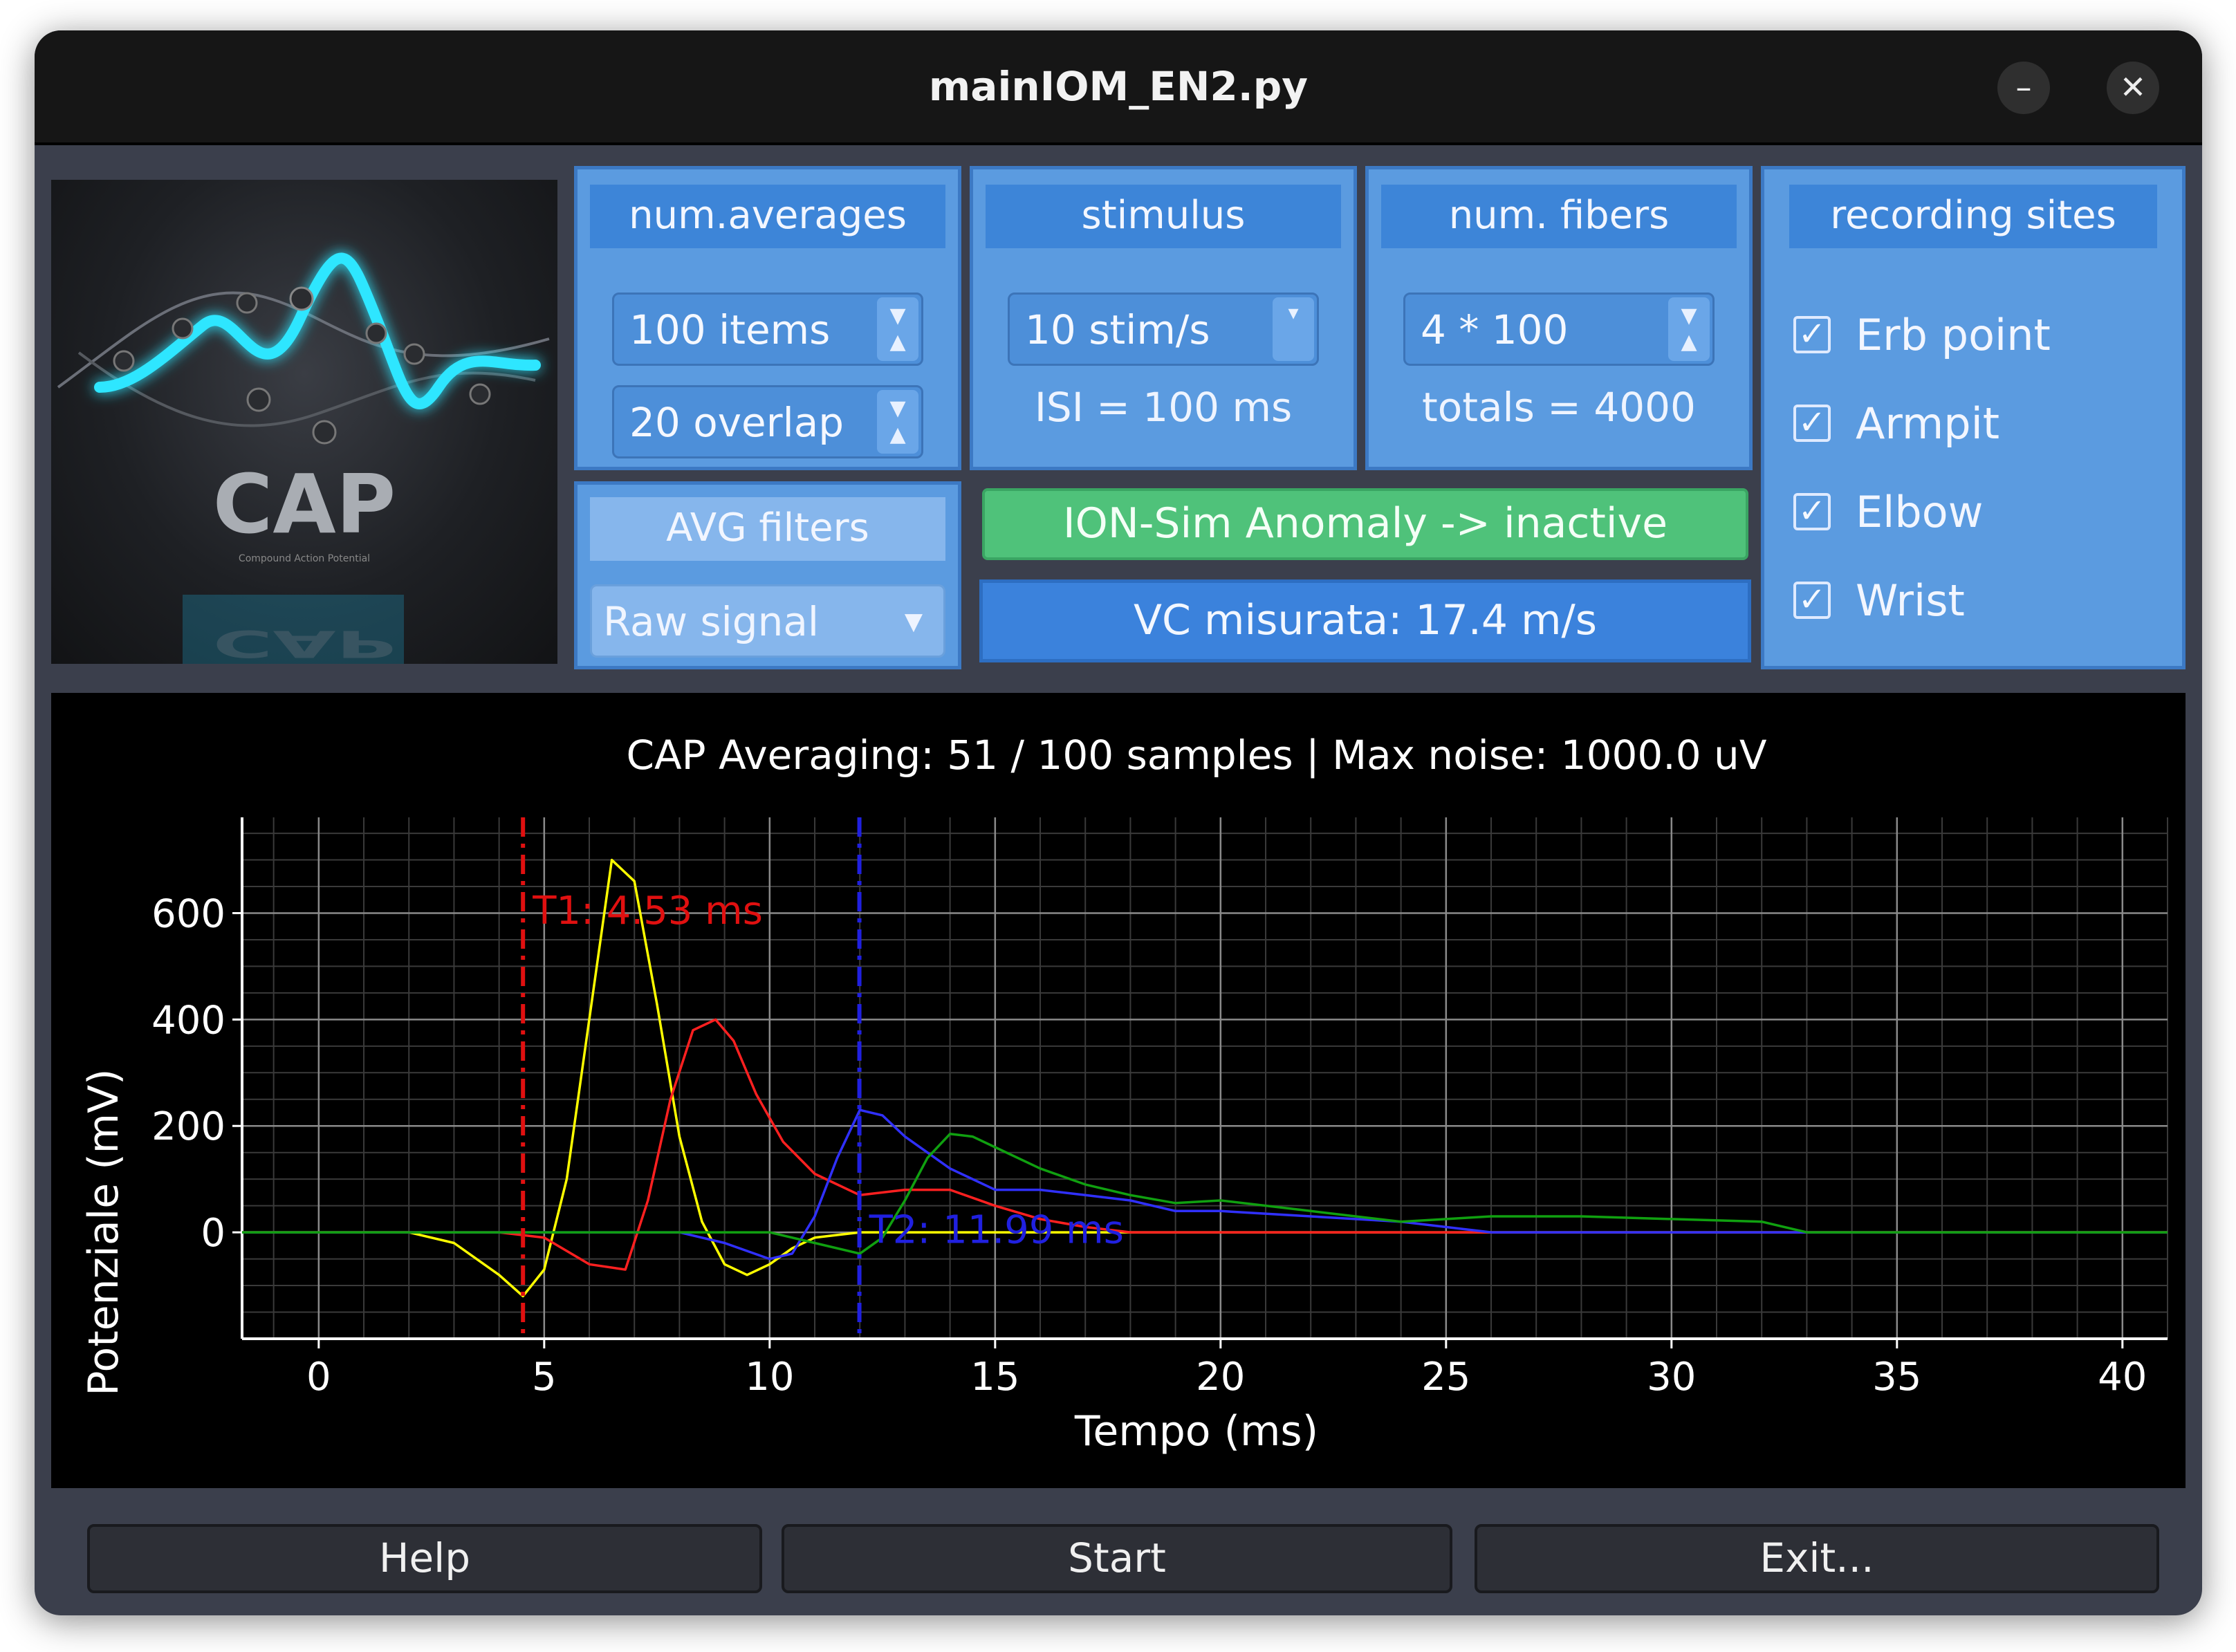 The height and width of the screenshot is (1652, 2236). I want to click on start-button: Start, so click(1117, 1559).